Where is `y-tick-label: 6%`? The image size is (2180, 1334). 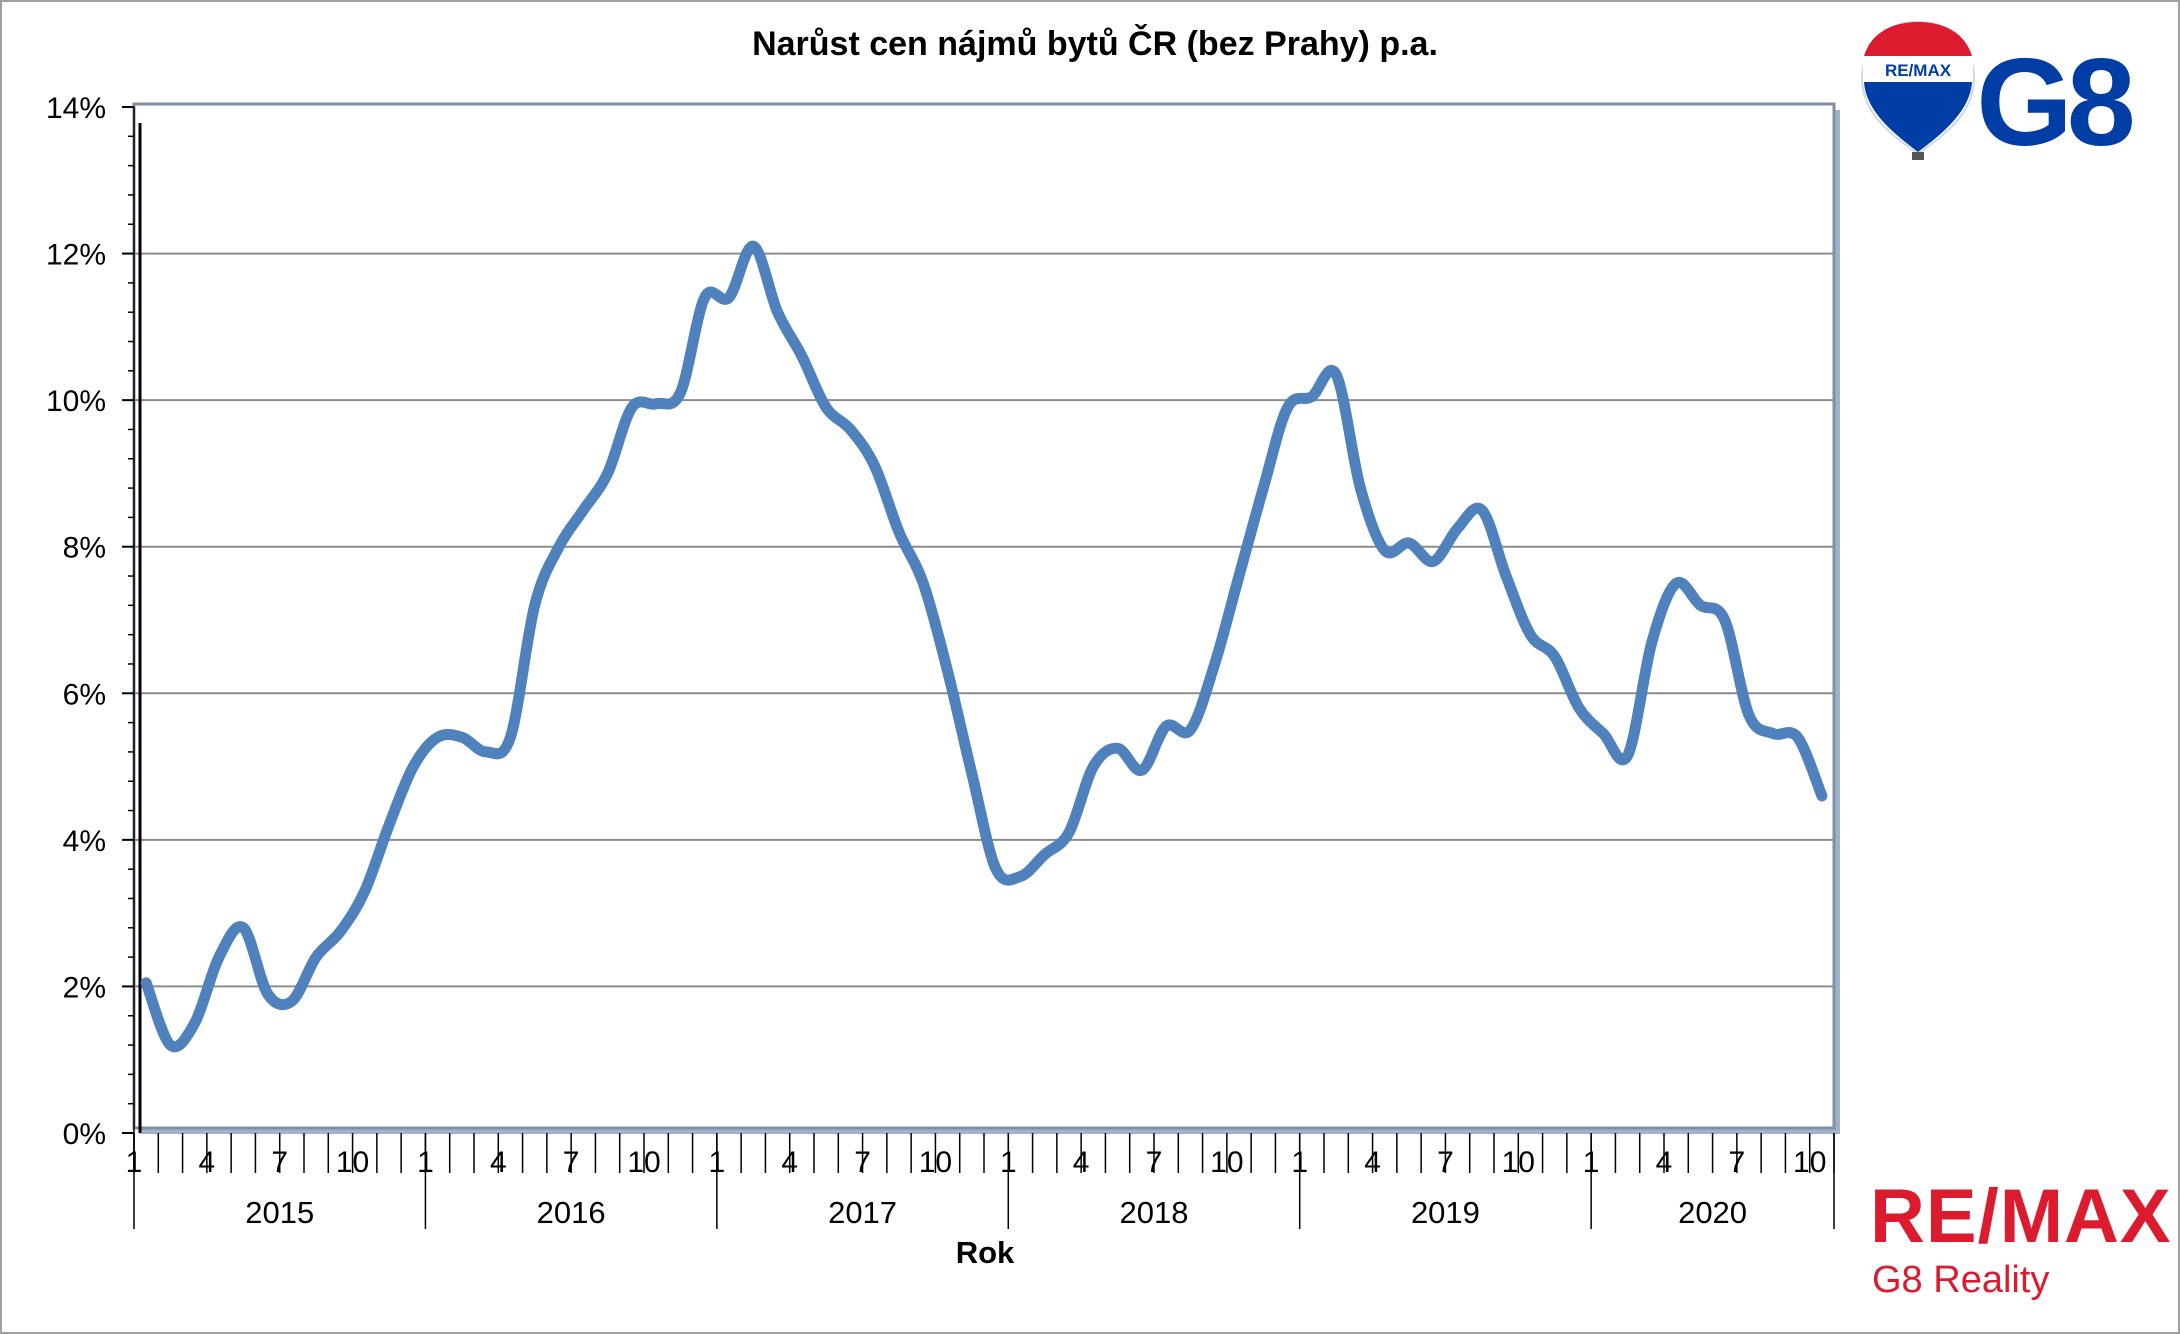 y-tick-label: 6% is located at coordinates (84, 694).